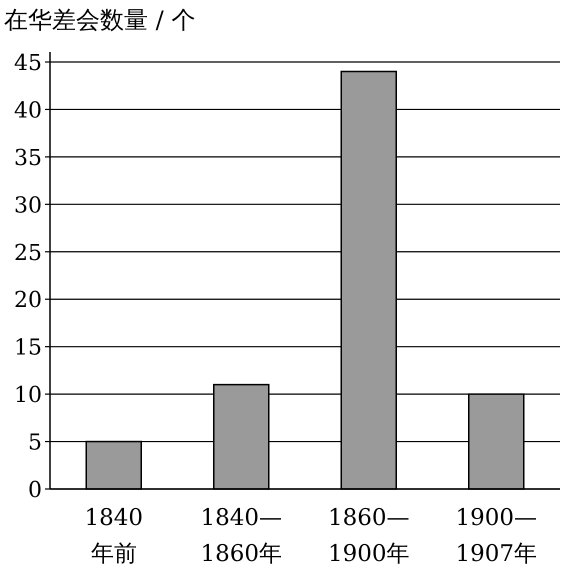 This screenshot has width=565, height=574. Describe the element at coordinates (35, 443) in the screenshot. I see `y-tick-label: 5` at that location.